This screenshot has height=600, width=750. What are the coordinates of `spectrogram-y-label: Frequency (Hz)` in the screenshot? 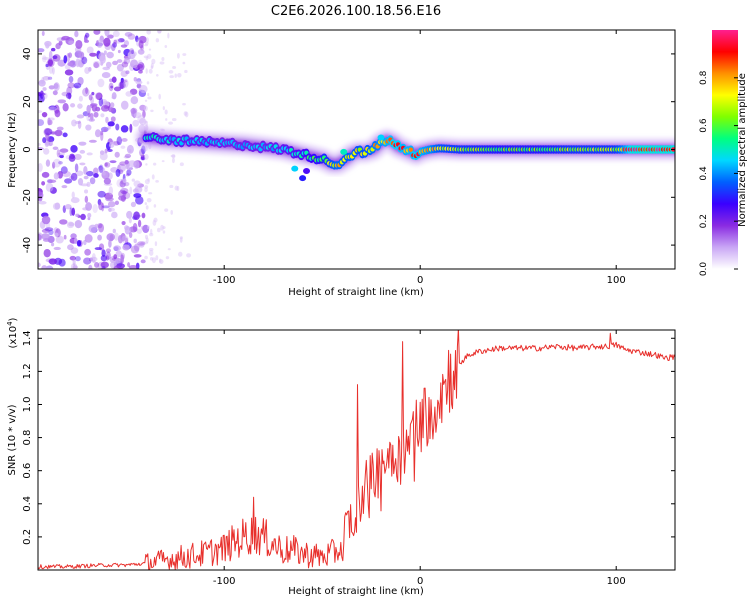 It's located at (12, 150).